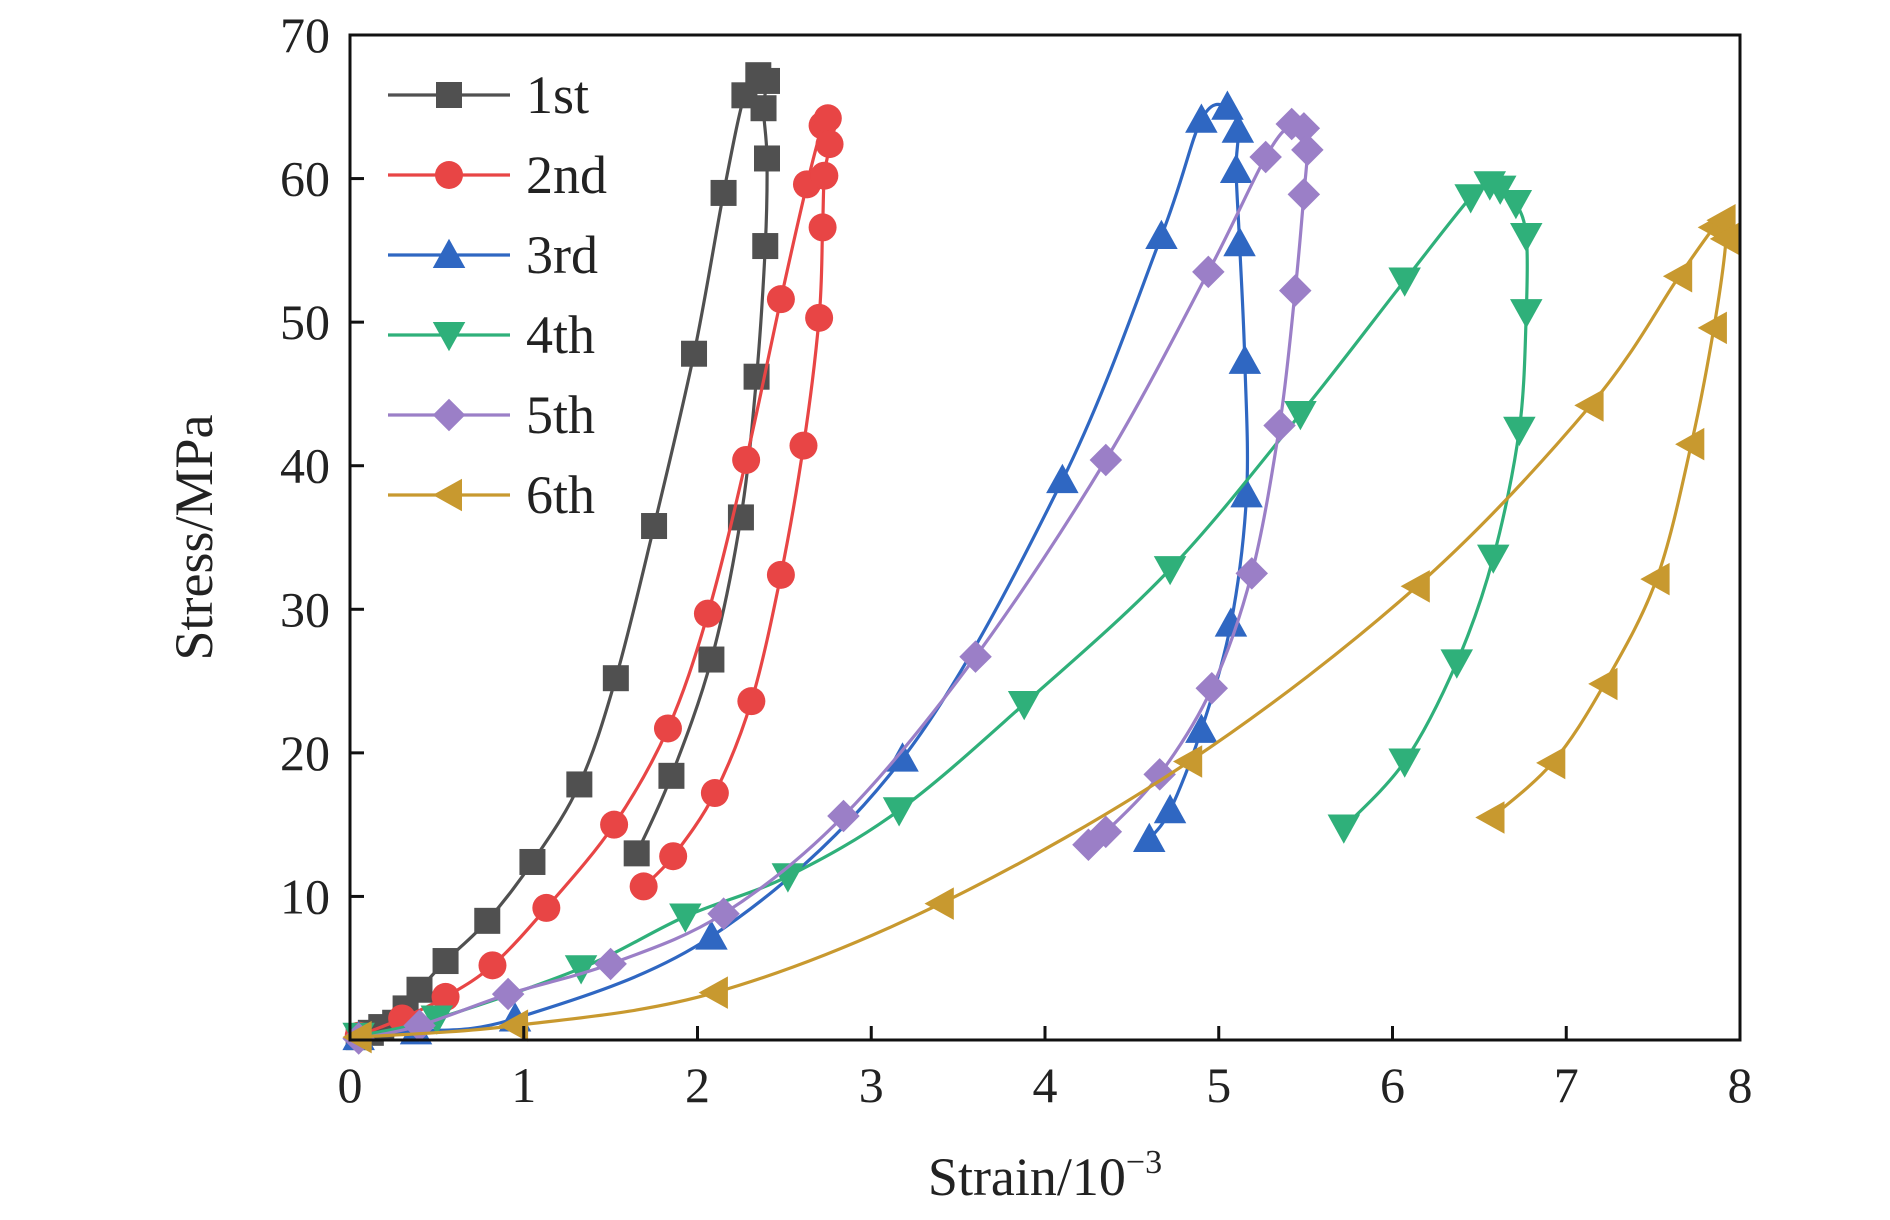 The image size is (1890, 1220). I want to click on x-tick-label: 1, so click(523, 1085).